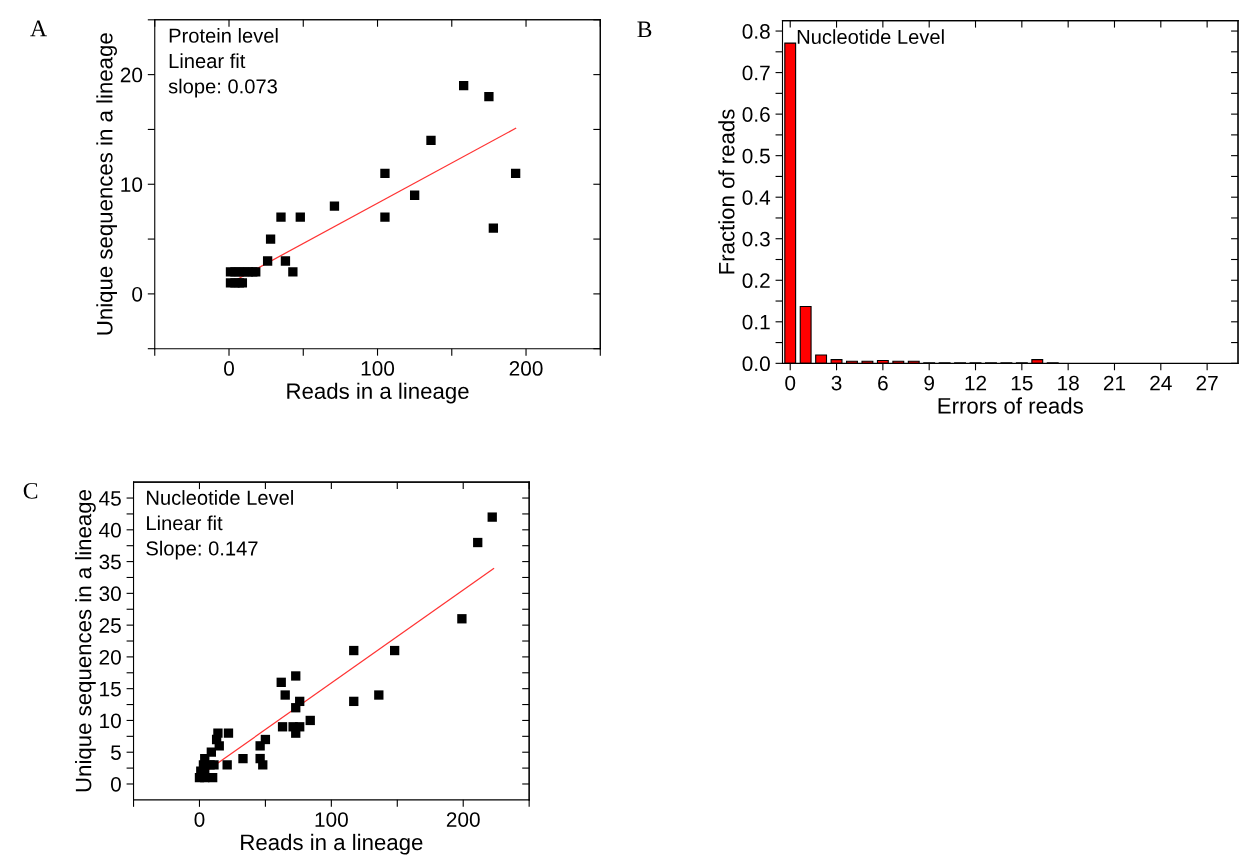 The width and height of the screenshot is (1248, 861). Describe the element at coordinates (1207, 383) in the screenshot. I see `x-tick-label: 27` at that location.